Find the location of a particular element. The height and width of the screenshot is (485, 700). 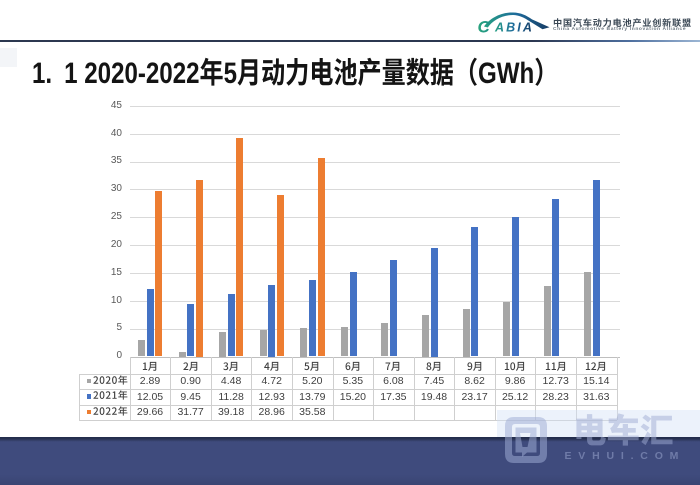

svg-text: ABIA is located at coordinates (514, 27).